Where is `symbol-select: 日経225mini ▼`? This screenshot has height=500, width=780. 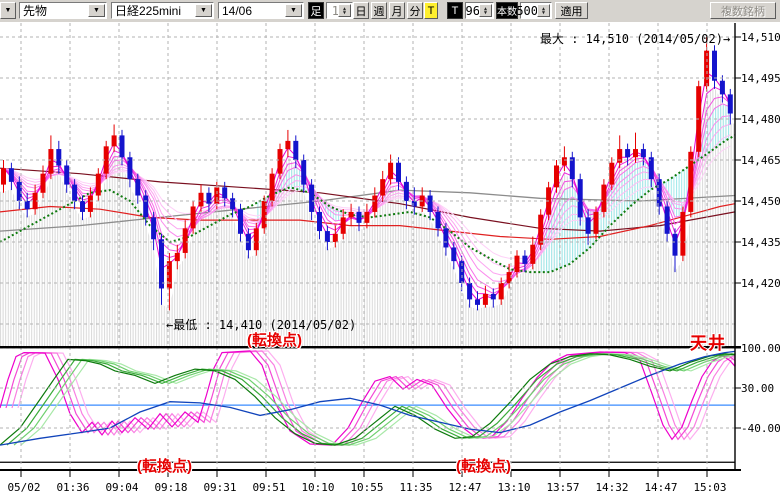 symbol-select: 日経225mini ▼ is located at coordinates (162, 10).